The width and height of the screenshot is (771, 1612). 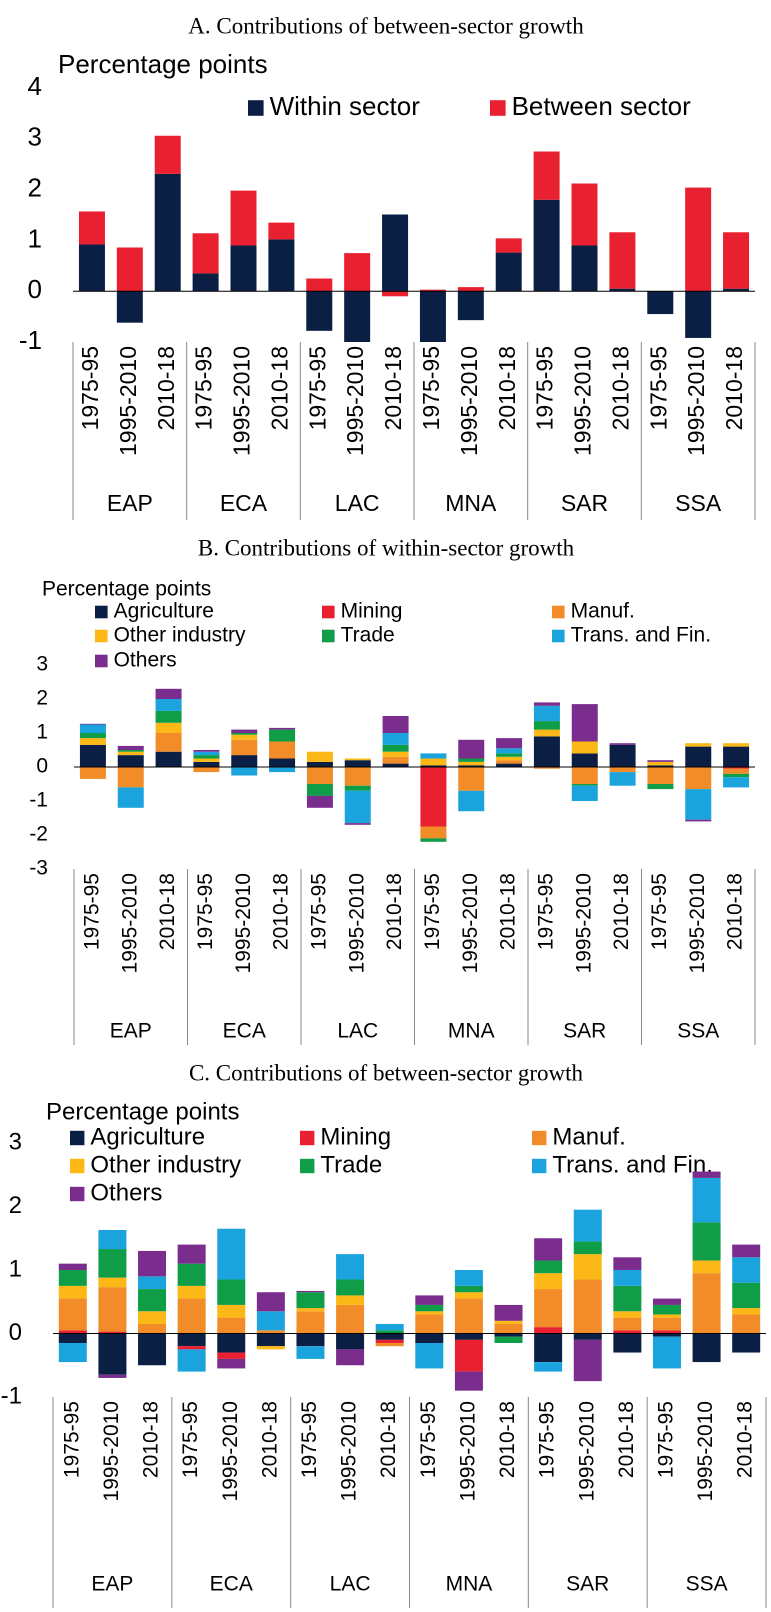 What do you see at coordinates (164, 611) in the screenshot?
I see `legend-label: Agriculture` at bounding box center [164, 611].